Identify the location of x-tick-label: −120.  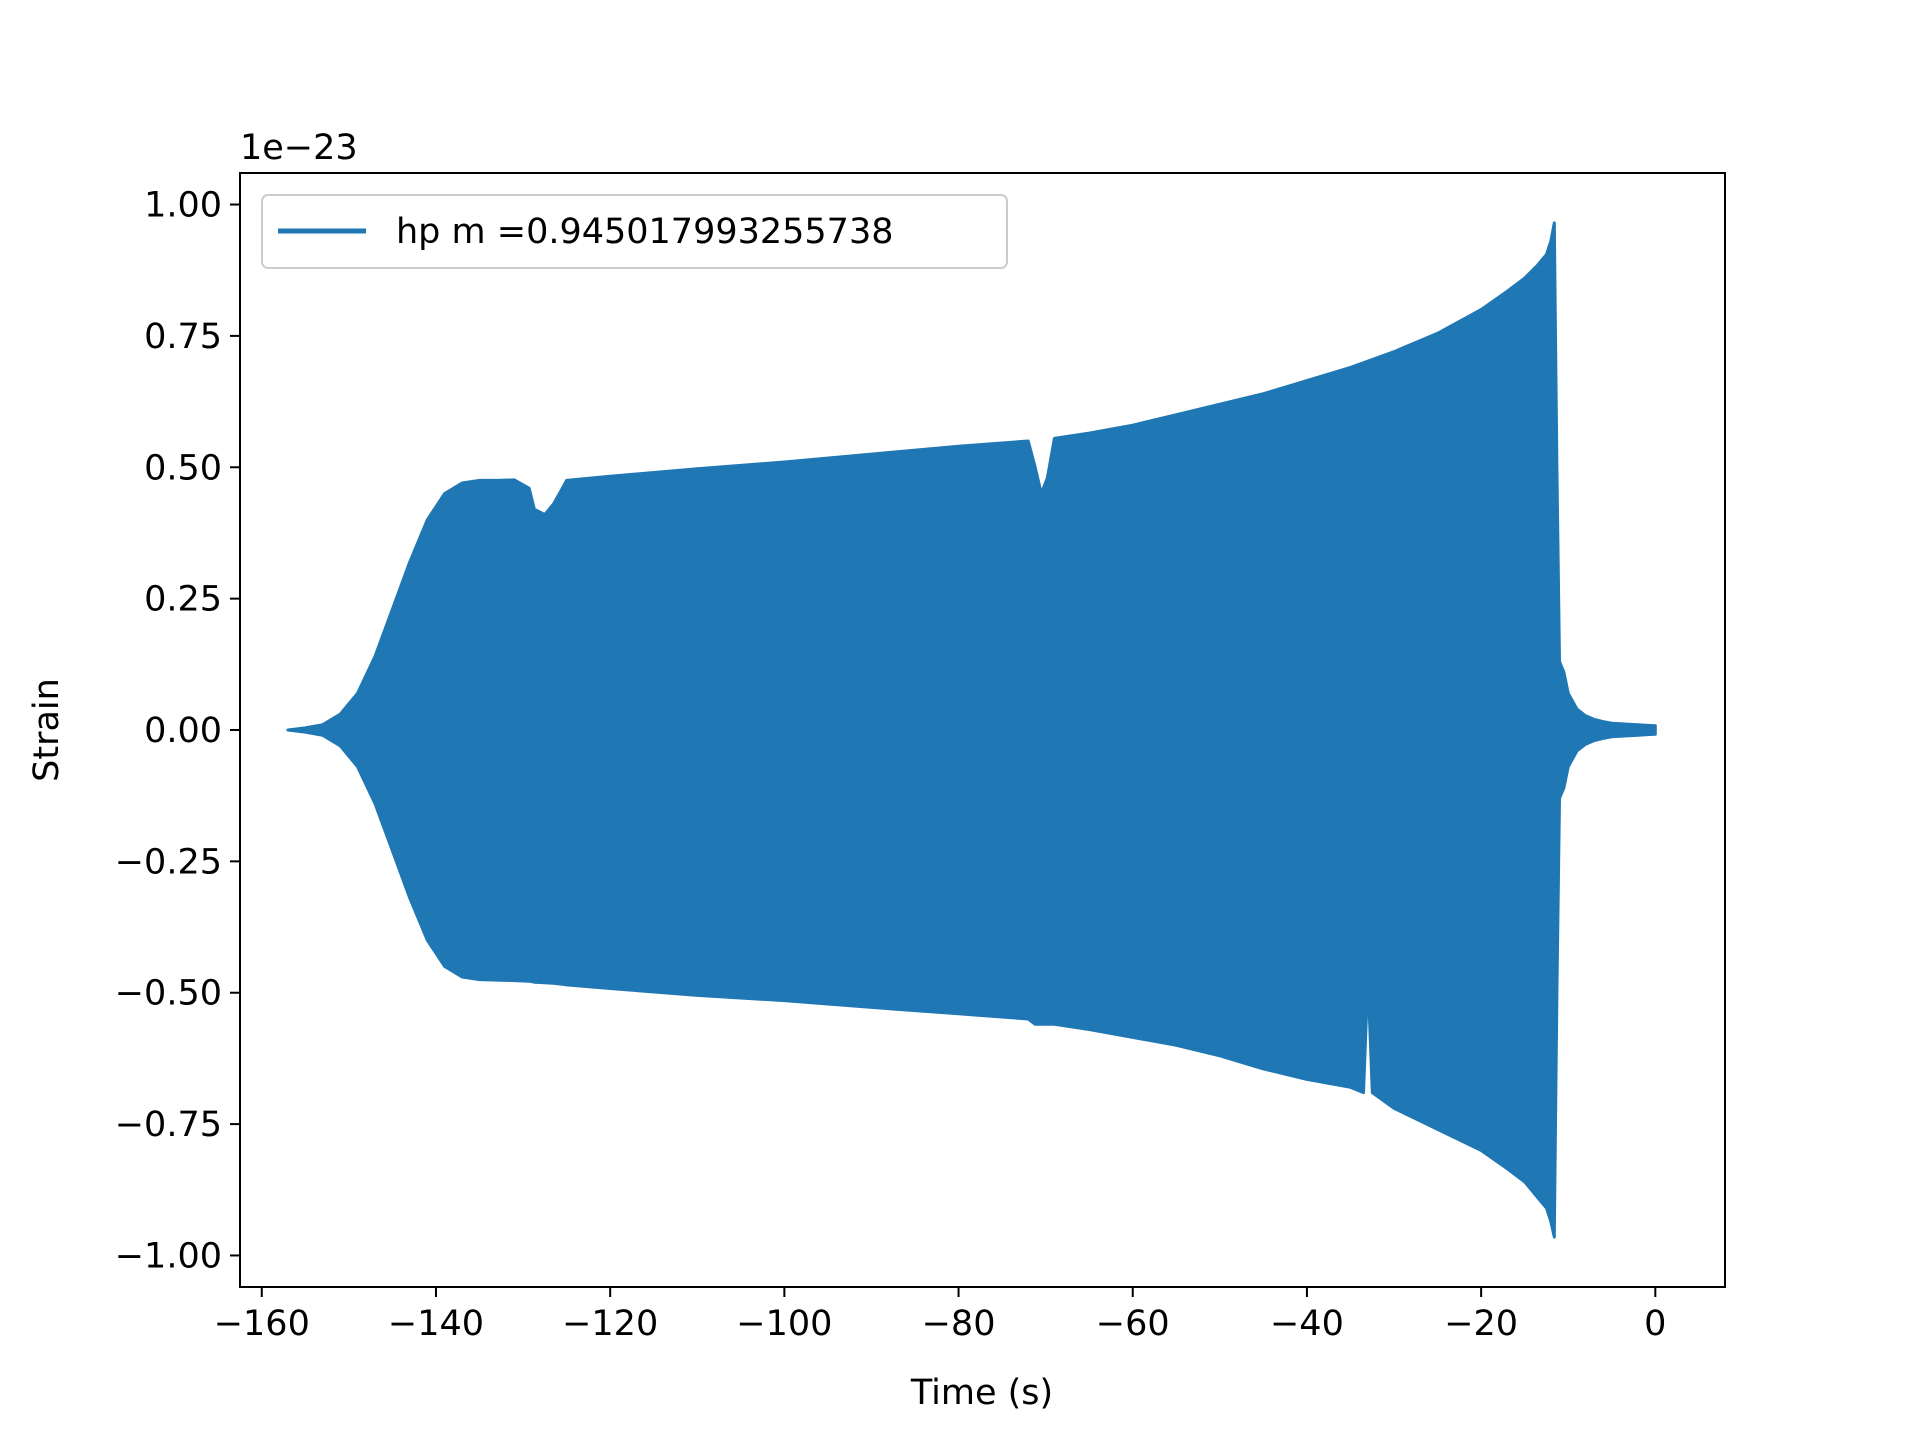
(610, 1324).